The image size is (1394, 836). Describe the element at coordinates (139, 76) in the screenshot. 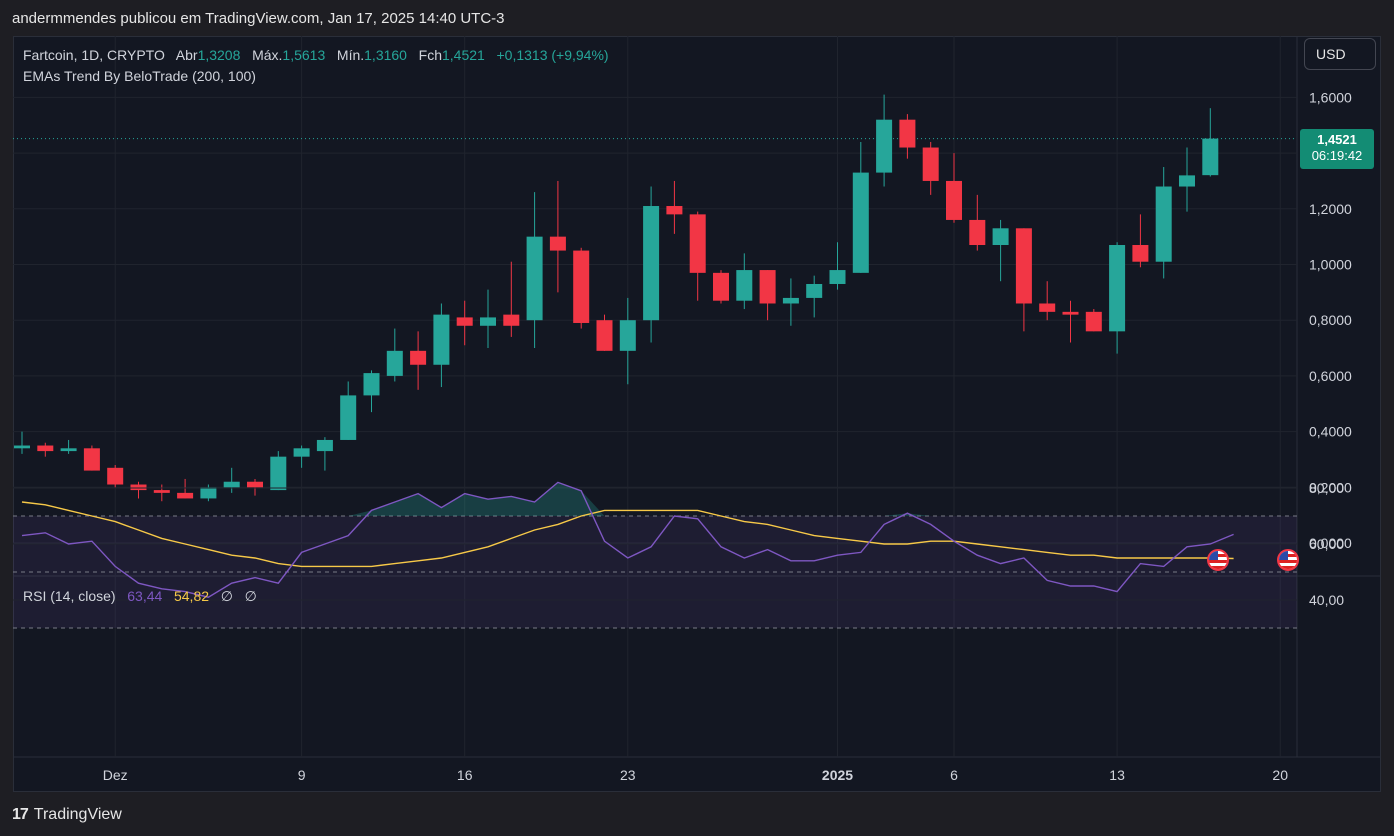

I see `legend-indicator: EMAs Trend By BeloTrade (200, 100)` at that location.